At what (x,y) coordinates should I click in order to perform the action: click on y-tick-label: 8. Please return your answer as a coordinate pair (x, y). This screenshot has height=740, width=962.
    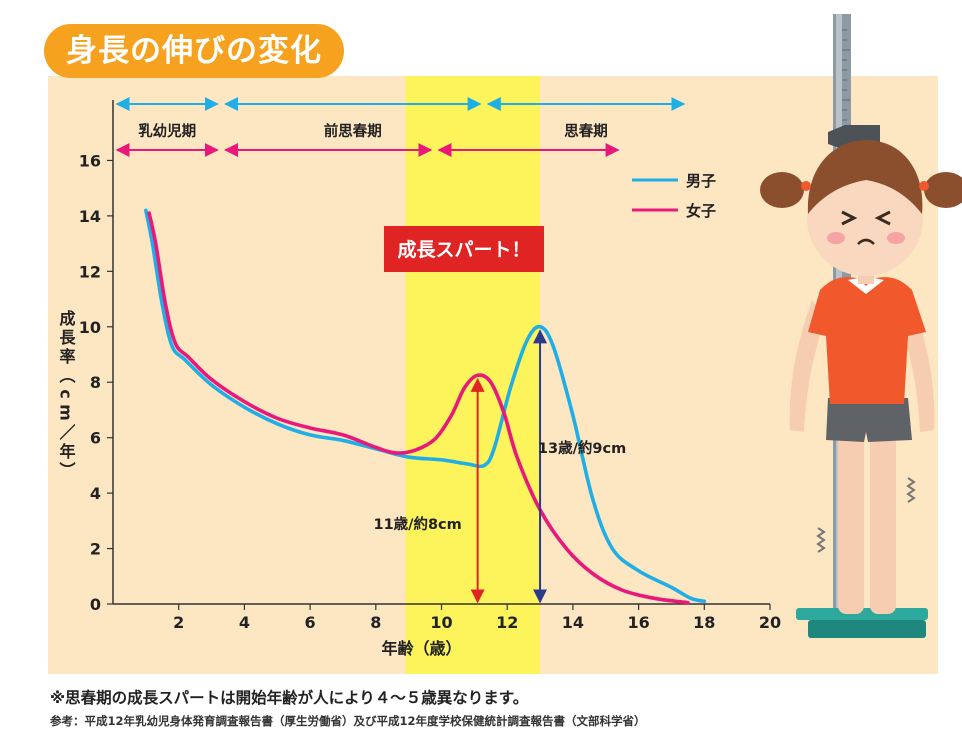
    Looking at the image, I should click on (95, 382).